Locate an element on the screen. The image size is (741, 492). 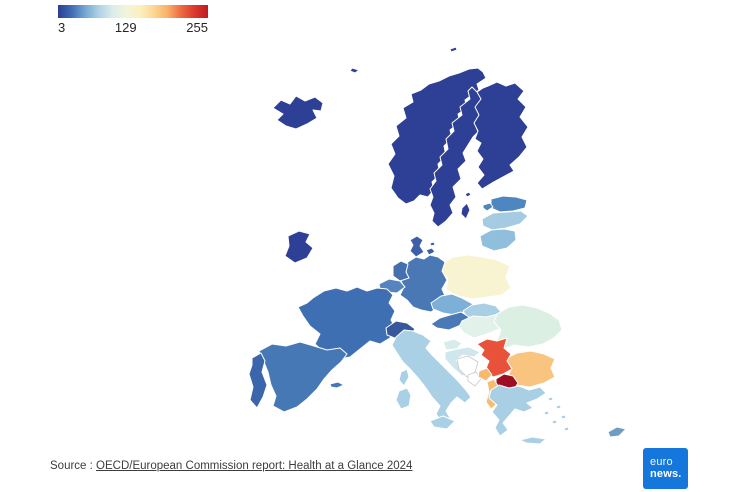
country-serbia is located at coordinates (494, 357).